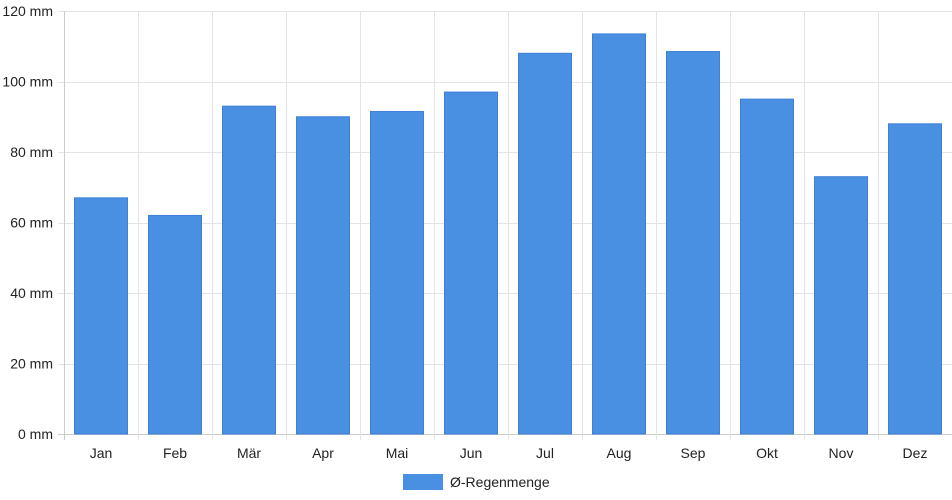 The height and width of the screenshot is (500, 952). I want to click on y-axis-ticks: 0 mm 20 mm 40 mm 60 mm 80 mm 100 mm 120 mm, so click(27, 222).